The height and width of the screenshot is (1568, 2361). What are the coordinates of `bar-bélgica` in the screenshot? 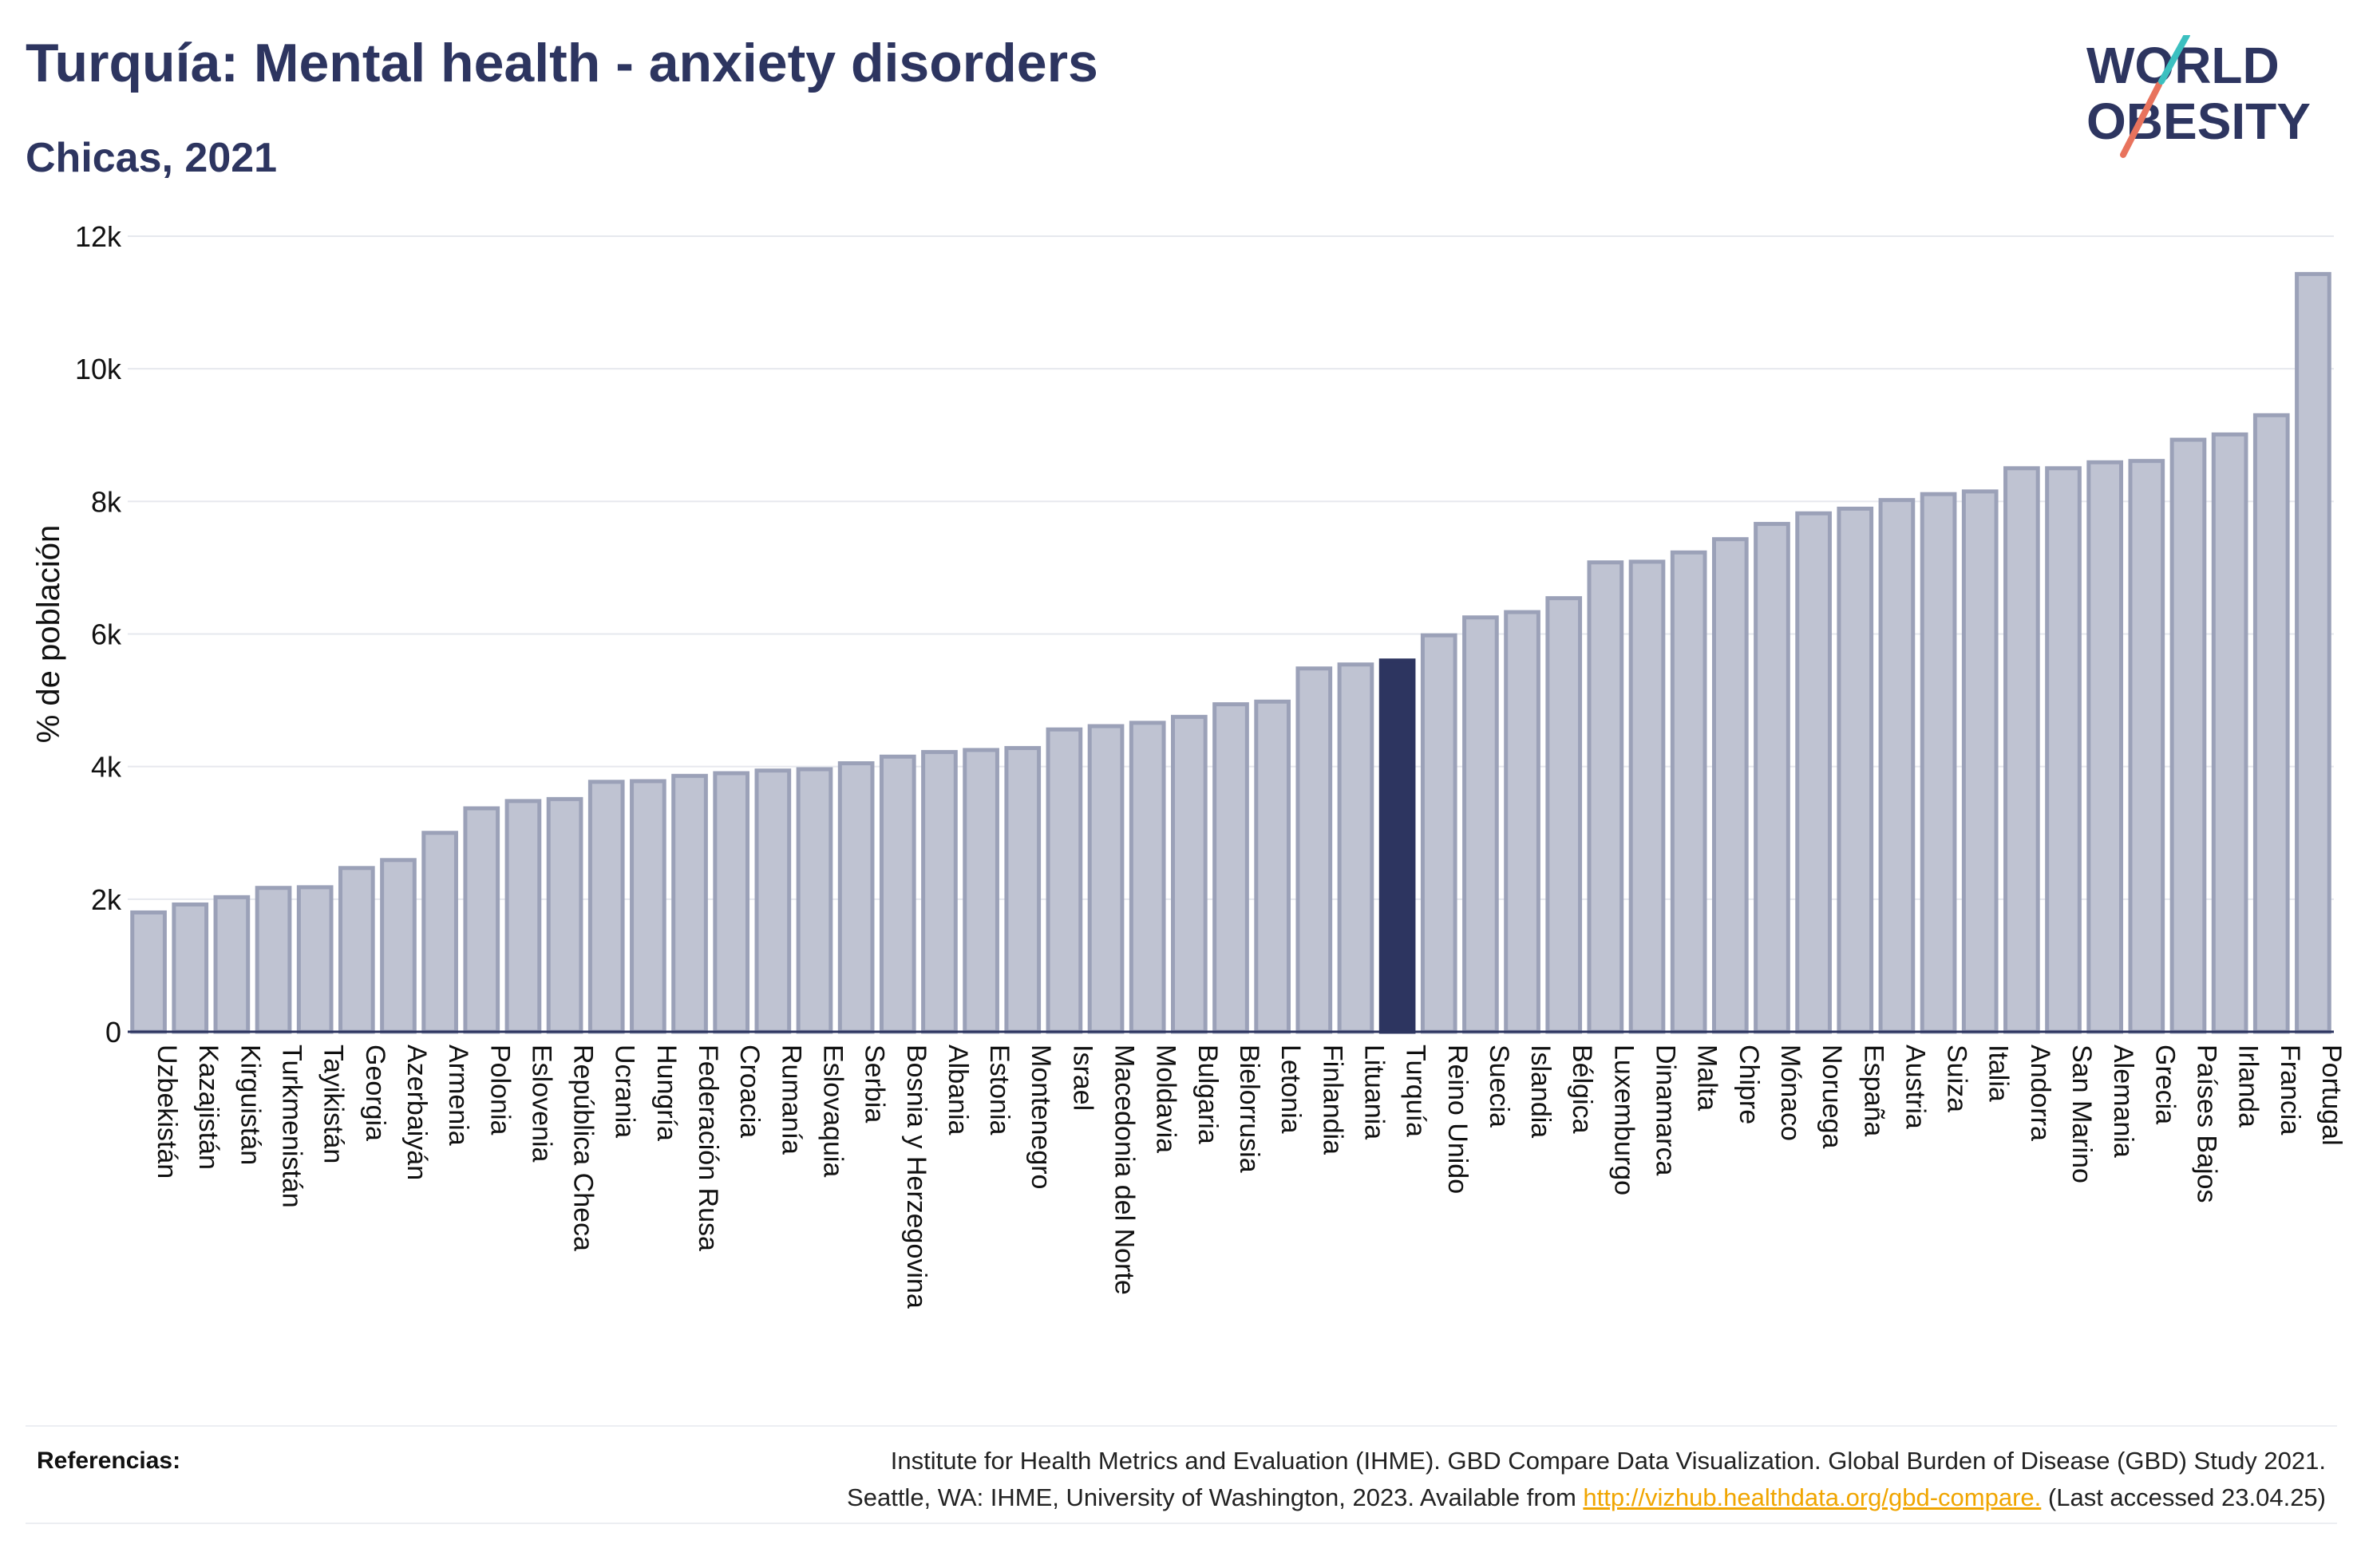 It's located at (1564, 815).